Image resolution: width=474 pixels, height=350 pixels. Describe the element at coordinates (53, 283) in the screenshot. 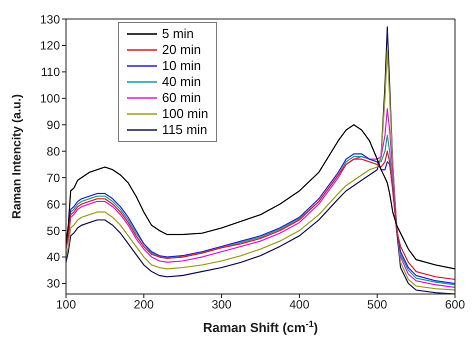

I see `y-tick-label: 30` at that location.